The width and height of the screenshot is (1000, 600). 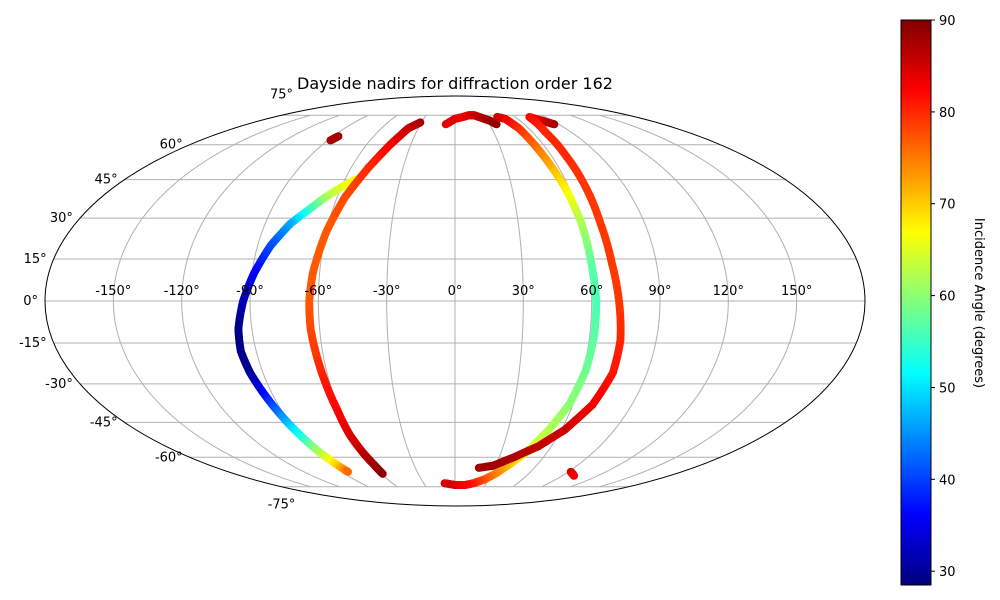 What do you see at coordinates (282, 505) in the screenshot?
I see `lat-tick-label: -75°` at bounding box center [282, 505].